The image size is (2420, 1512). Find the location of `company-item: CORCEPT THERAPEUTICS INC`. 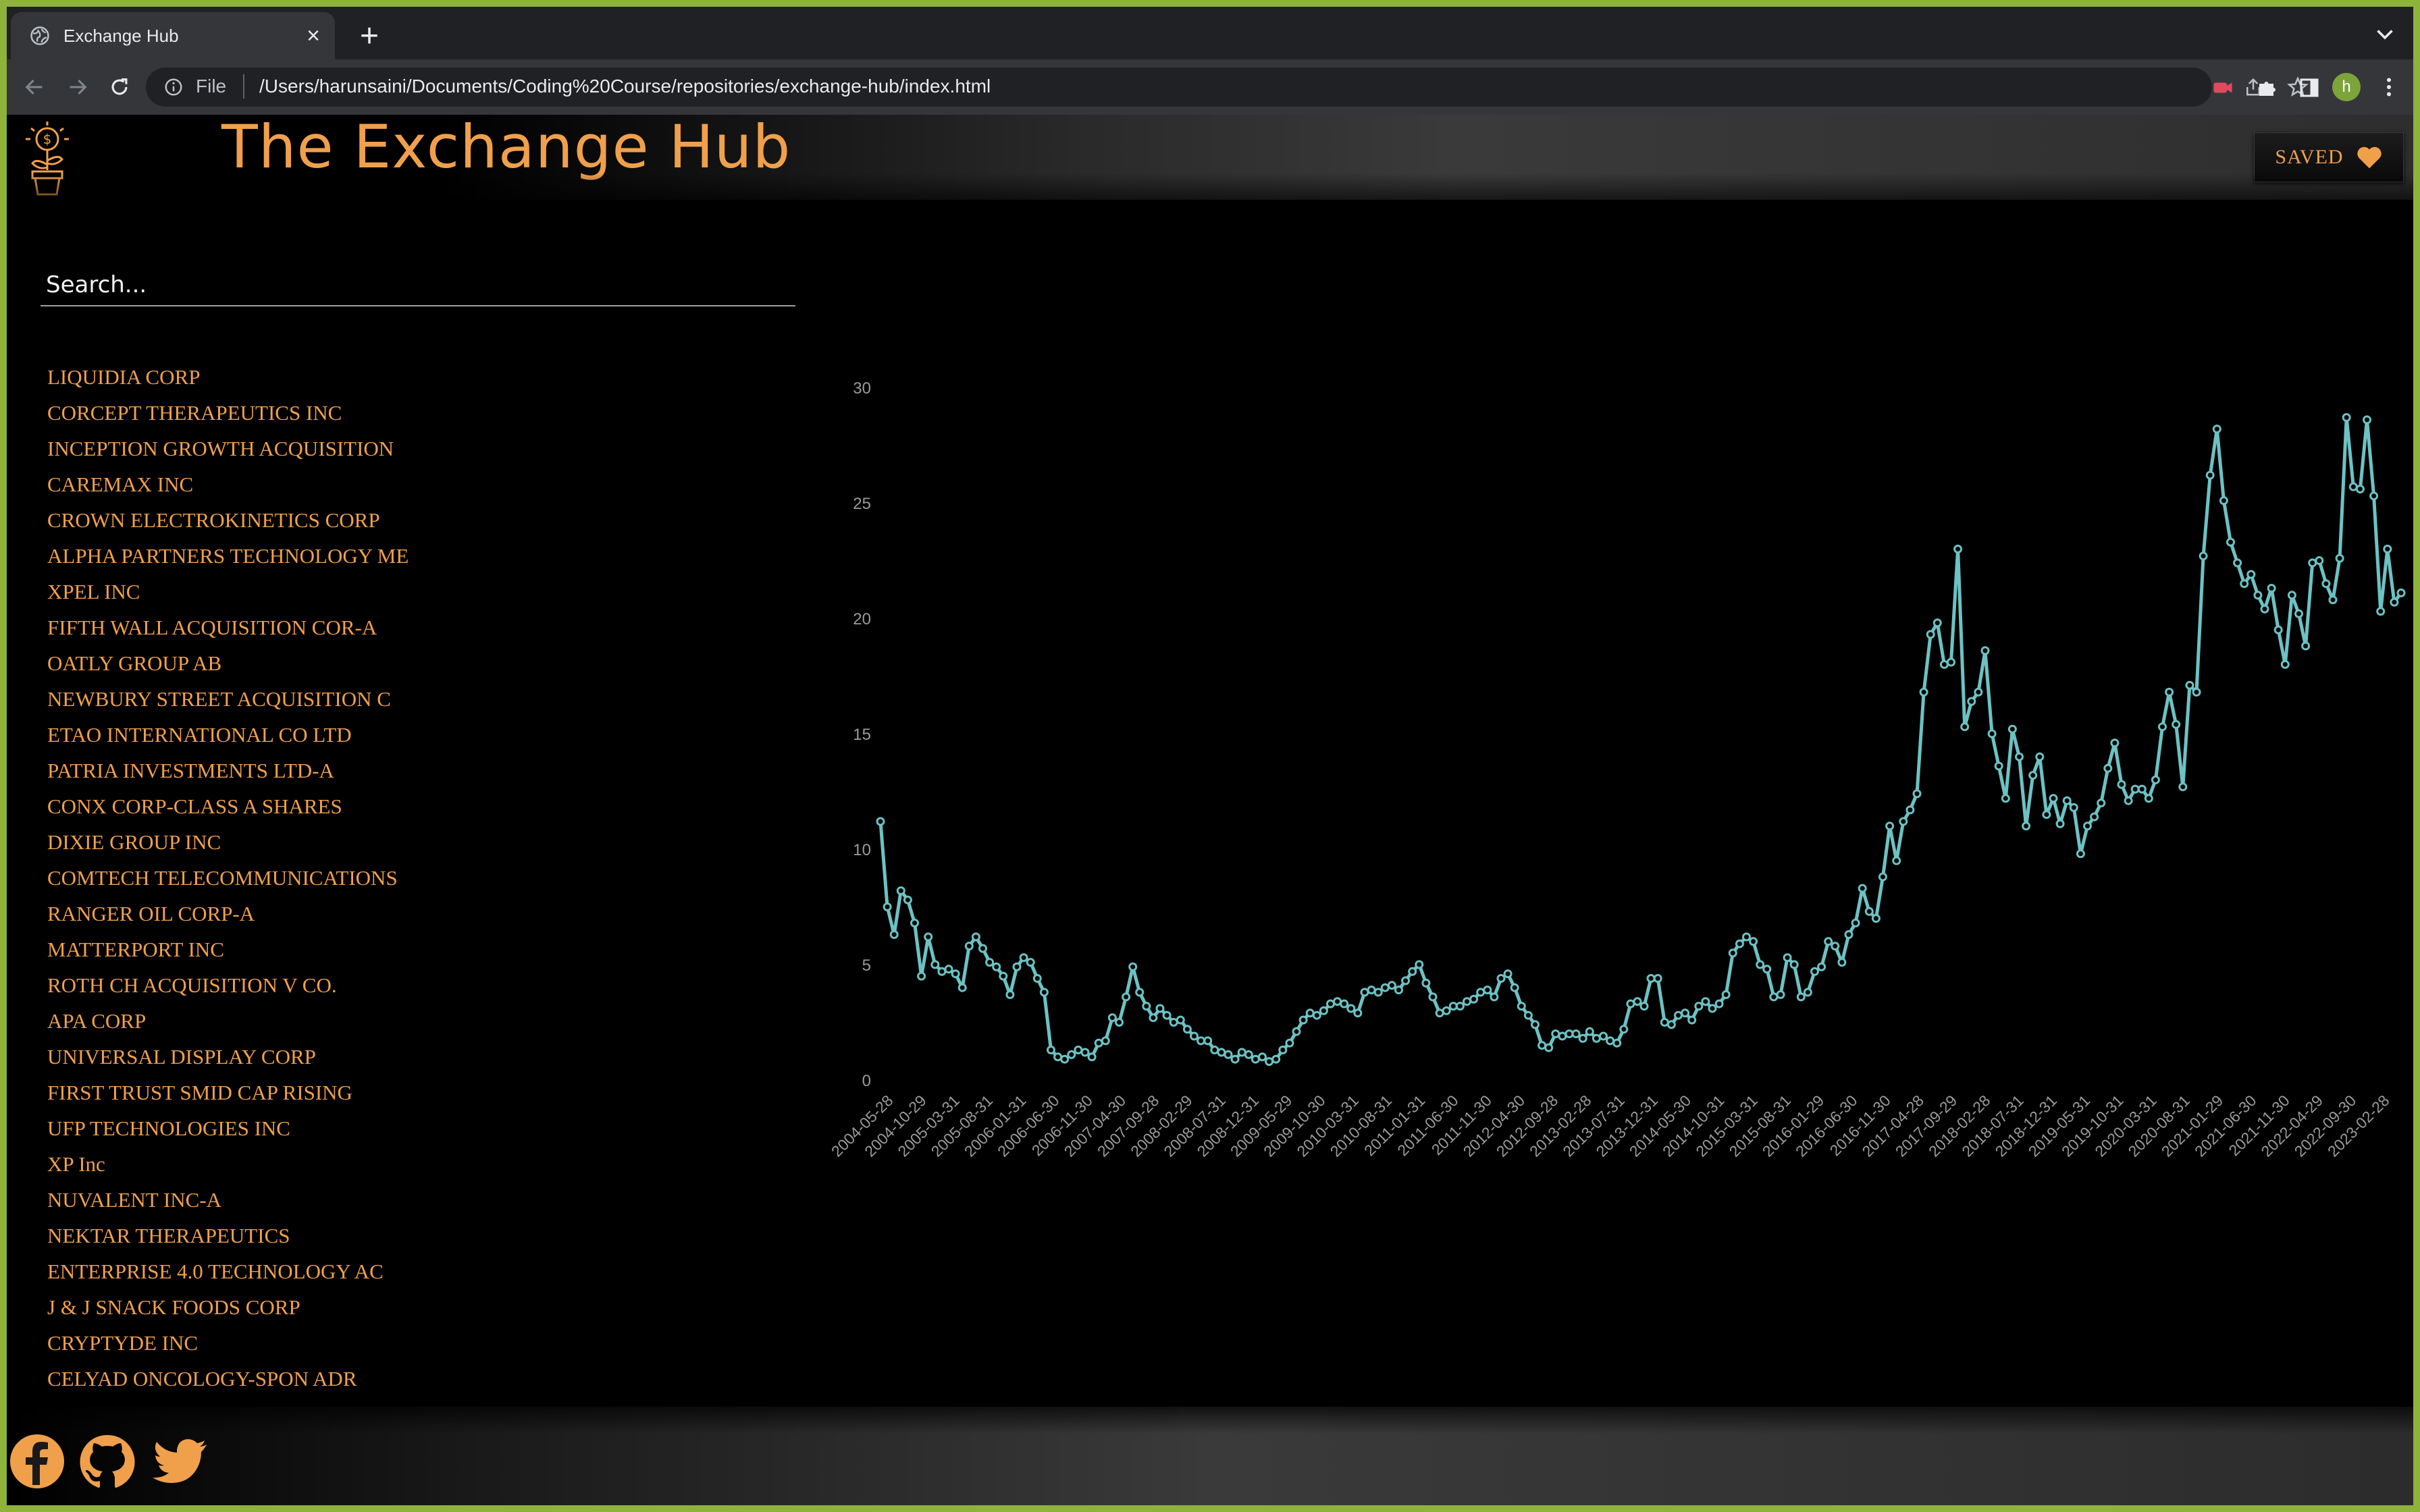

company-item: CORCEPT THERAPEUTICS INC is located at coordinates (194, 413).